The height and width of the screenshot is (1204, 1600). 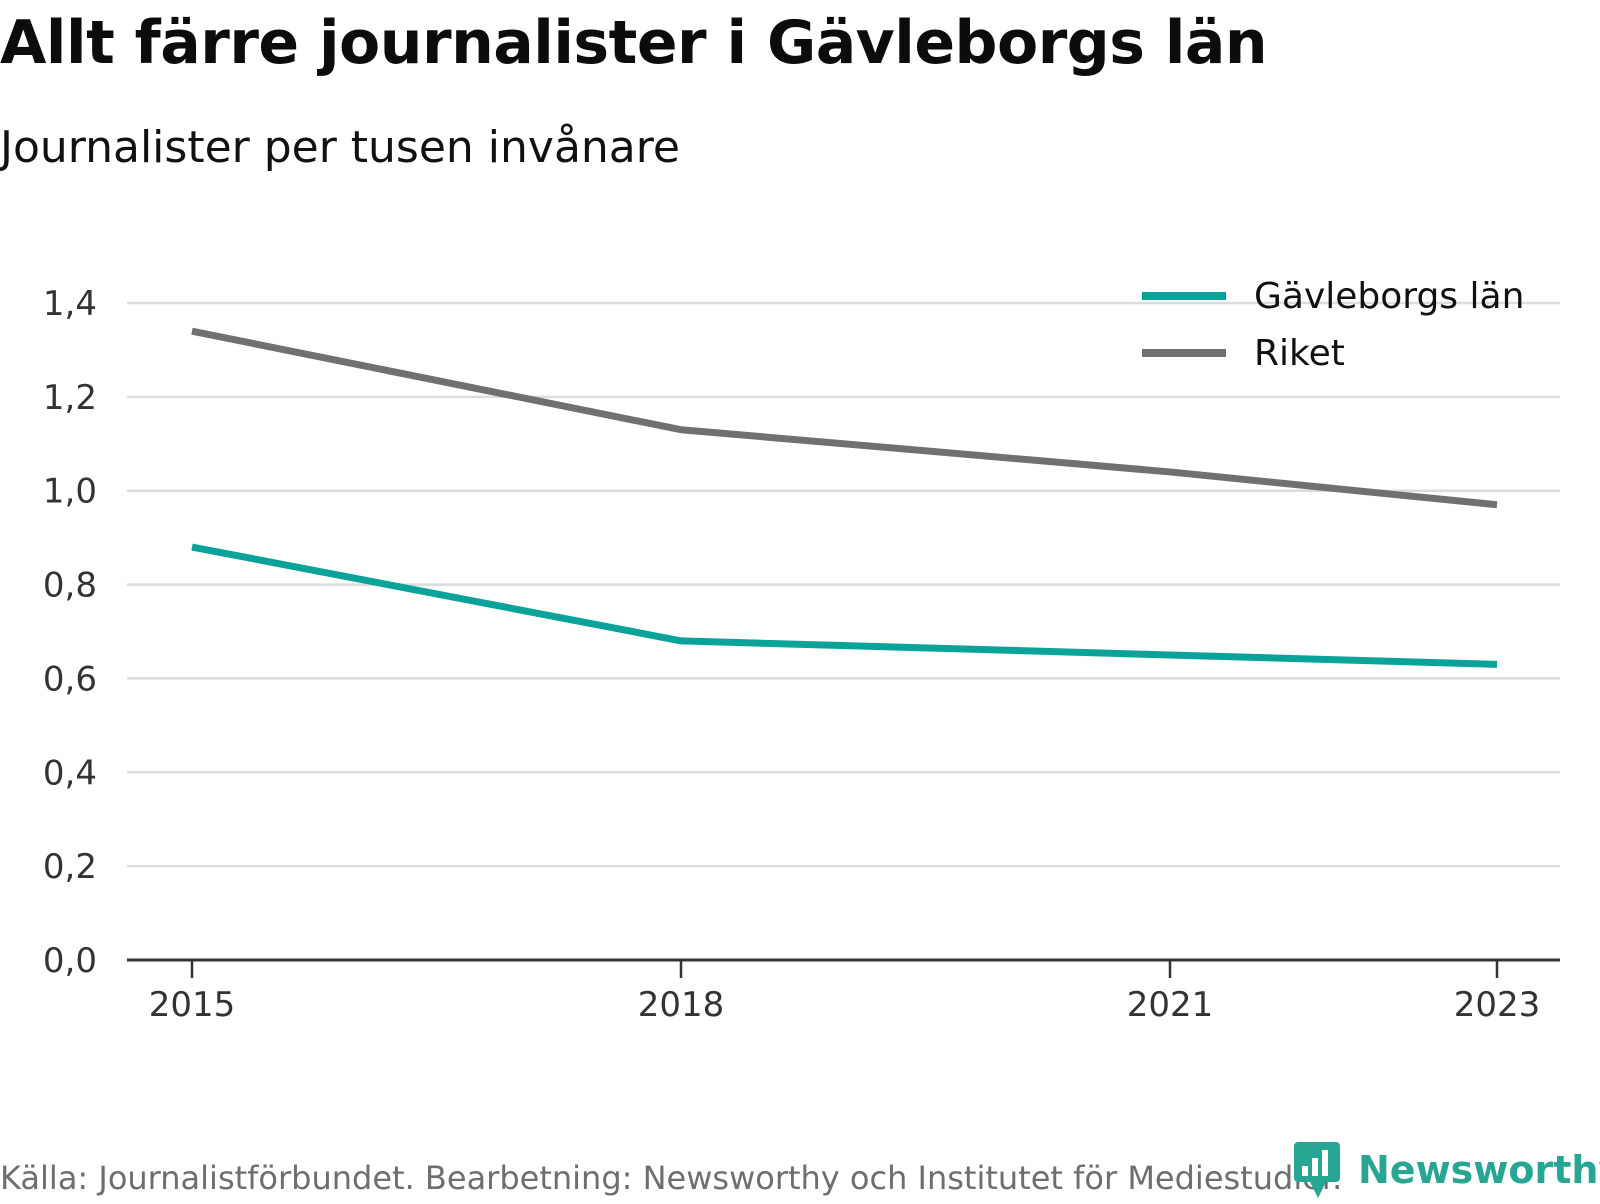 I want to click on chart-subtitle: Journalister per tusen invånare, so click(x=340, y=147).